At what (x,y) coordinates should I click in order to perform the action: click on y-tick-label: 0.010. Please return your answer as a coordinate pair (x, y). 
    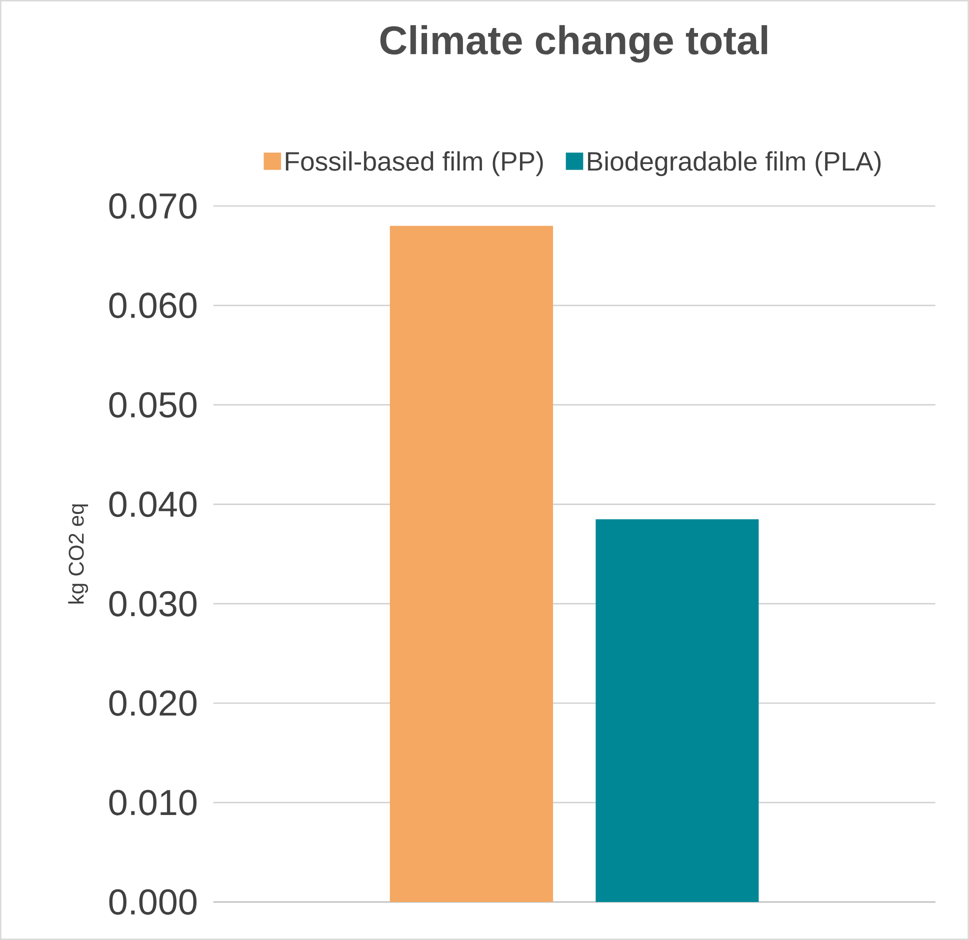
    Looking at the image, I should click on (153, 803).